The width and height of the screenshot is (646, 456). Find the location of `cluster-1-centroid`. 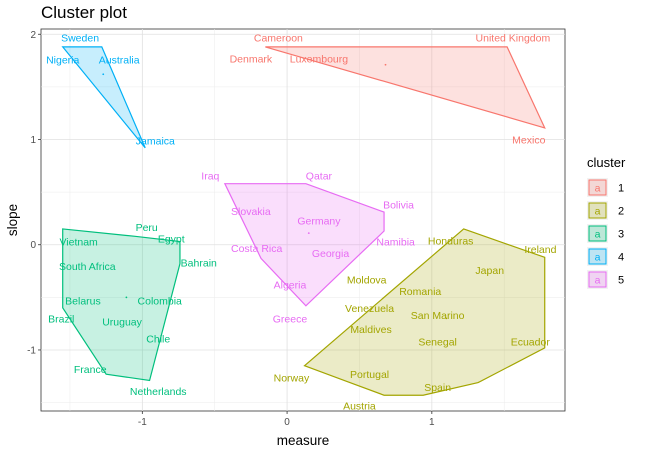

cluster-1-centroid is located at coordinates (385, 64).